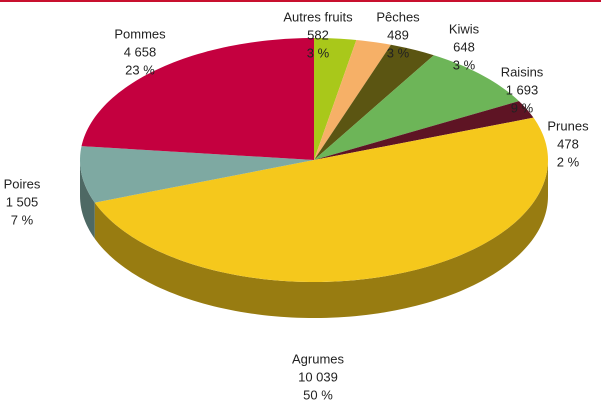 The width and height of the screenshot is (601, 404). What do you see at coordinates (140, 51) in the screenshot?
I see `label-value: 4 658` at bounding box center [140, 51].